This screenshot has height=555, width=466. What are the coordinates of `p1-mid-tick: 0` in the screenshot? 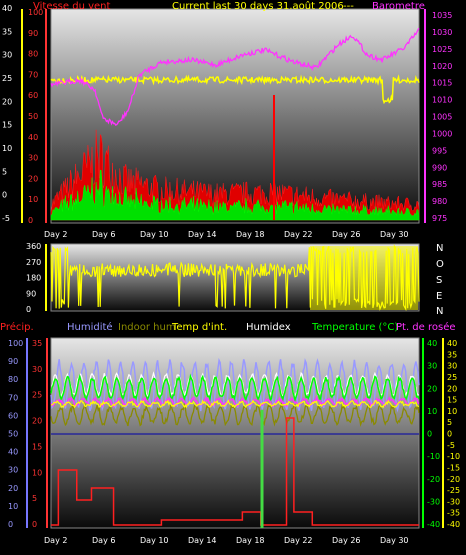 It's located at (30, 220).